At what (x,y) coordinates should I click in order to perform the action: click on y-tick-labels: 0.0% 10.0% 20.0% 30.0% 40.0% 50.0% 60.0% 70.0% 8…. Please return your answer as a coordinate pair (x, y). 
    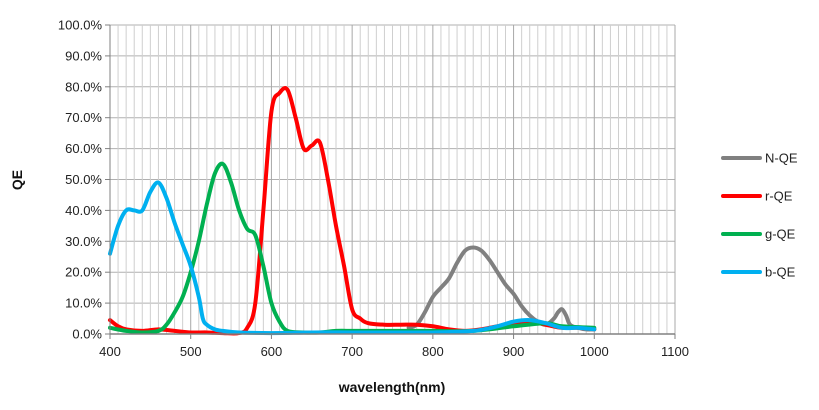
    Looking at the image, I should click on (80, 180).